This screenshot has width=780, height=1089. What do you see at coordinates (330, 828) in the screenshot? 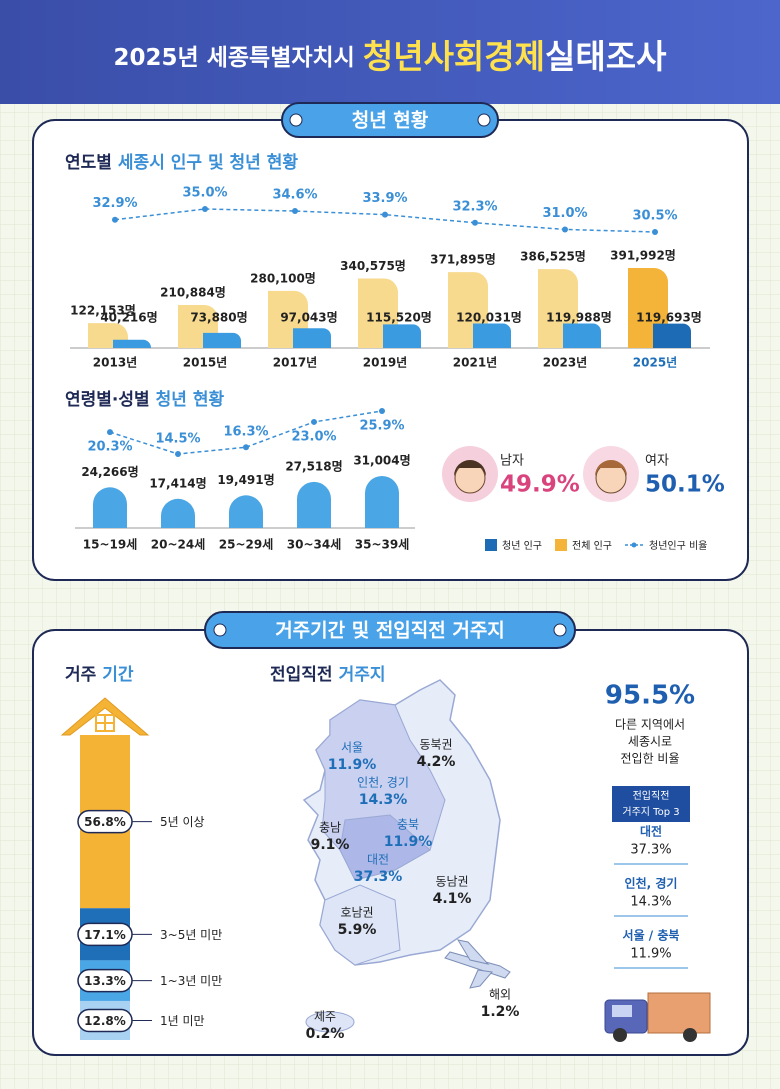
I see `region-name: 충남` at bounding box center [330, 828].